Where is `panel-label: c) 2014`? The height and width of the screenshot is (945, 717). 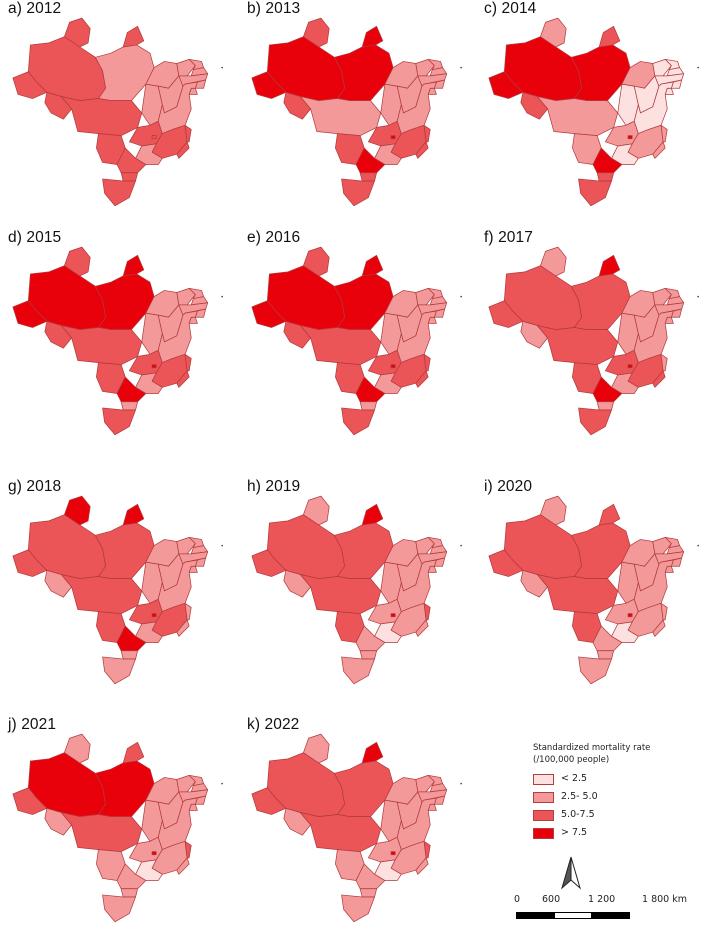
panel-label: c) 2014 is located at coordinates (510, 8).